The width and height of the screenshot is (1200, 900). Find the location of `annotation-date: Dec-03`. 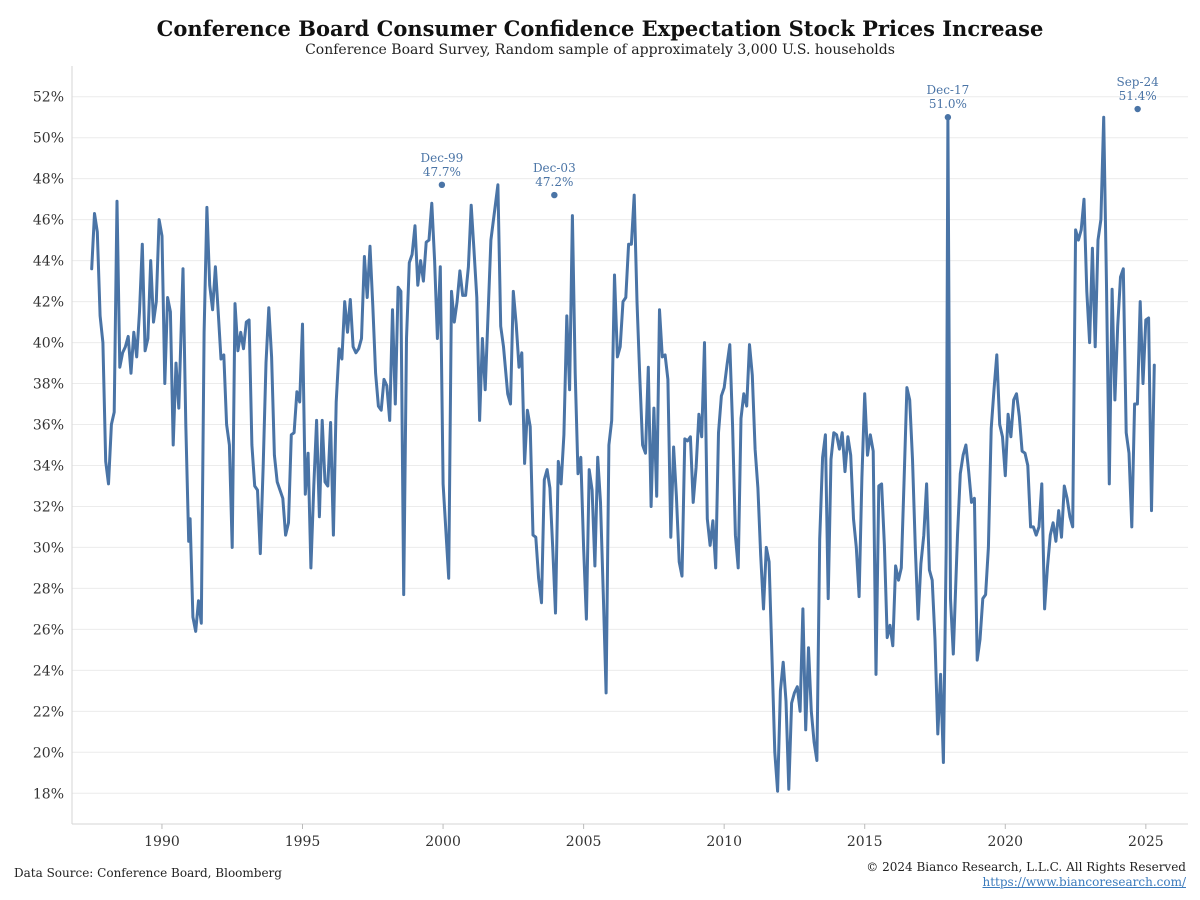

annotation-date: Dec-03 is located at coordinates (554, 168).